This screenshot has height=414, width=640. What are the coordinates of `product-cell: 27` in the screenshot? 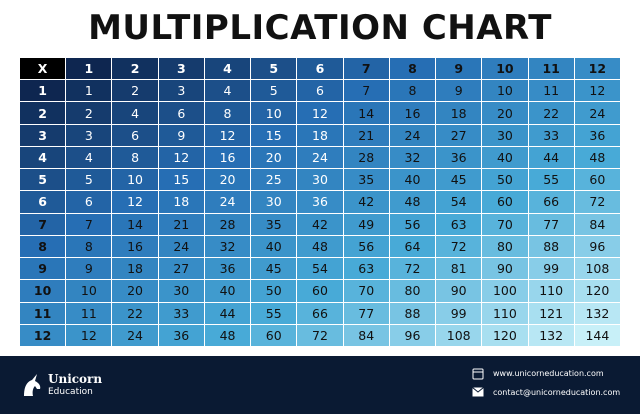 It's located at (459, 135).